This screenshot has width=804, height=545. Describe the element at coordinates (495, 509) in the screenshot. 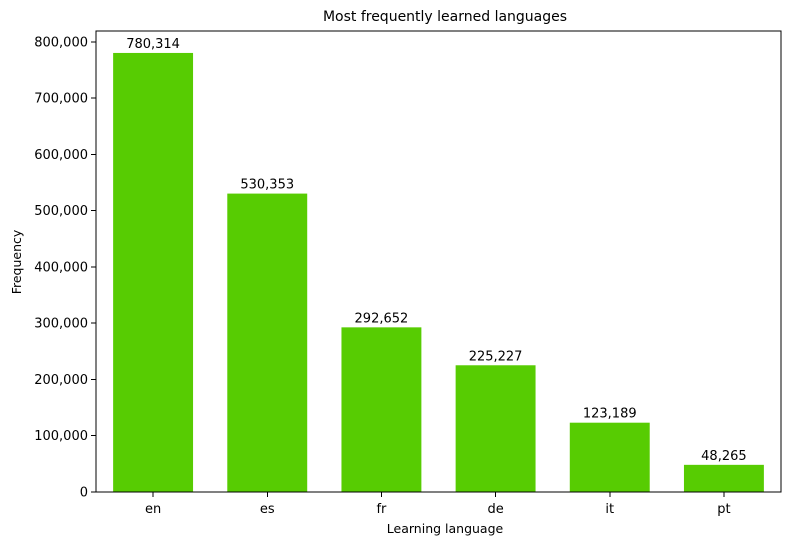

I see `x-tick-label-de: de` at that location.